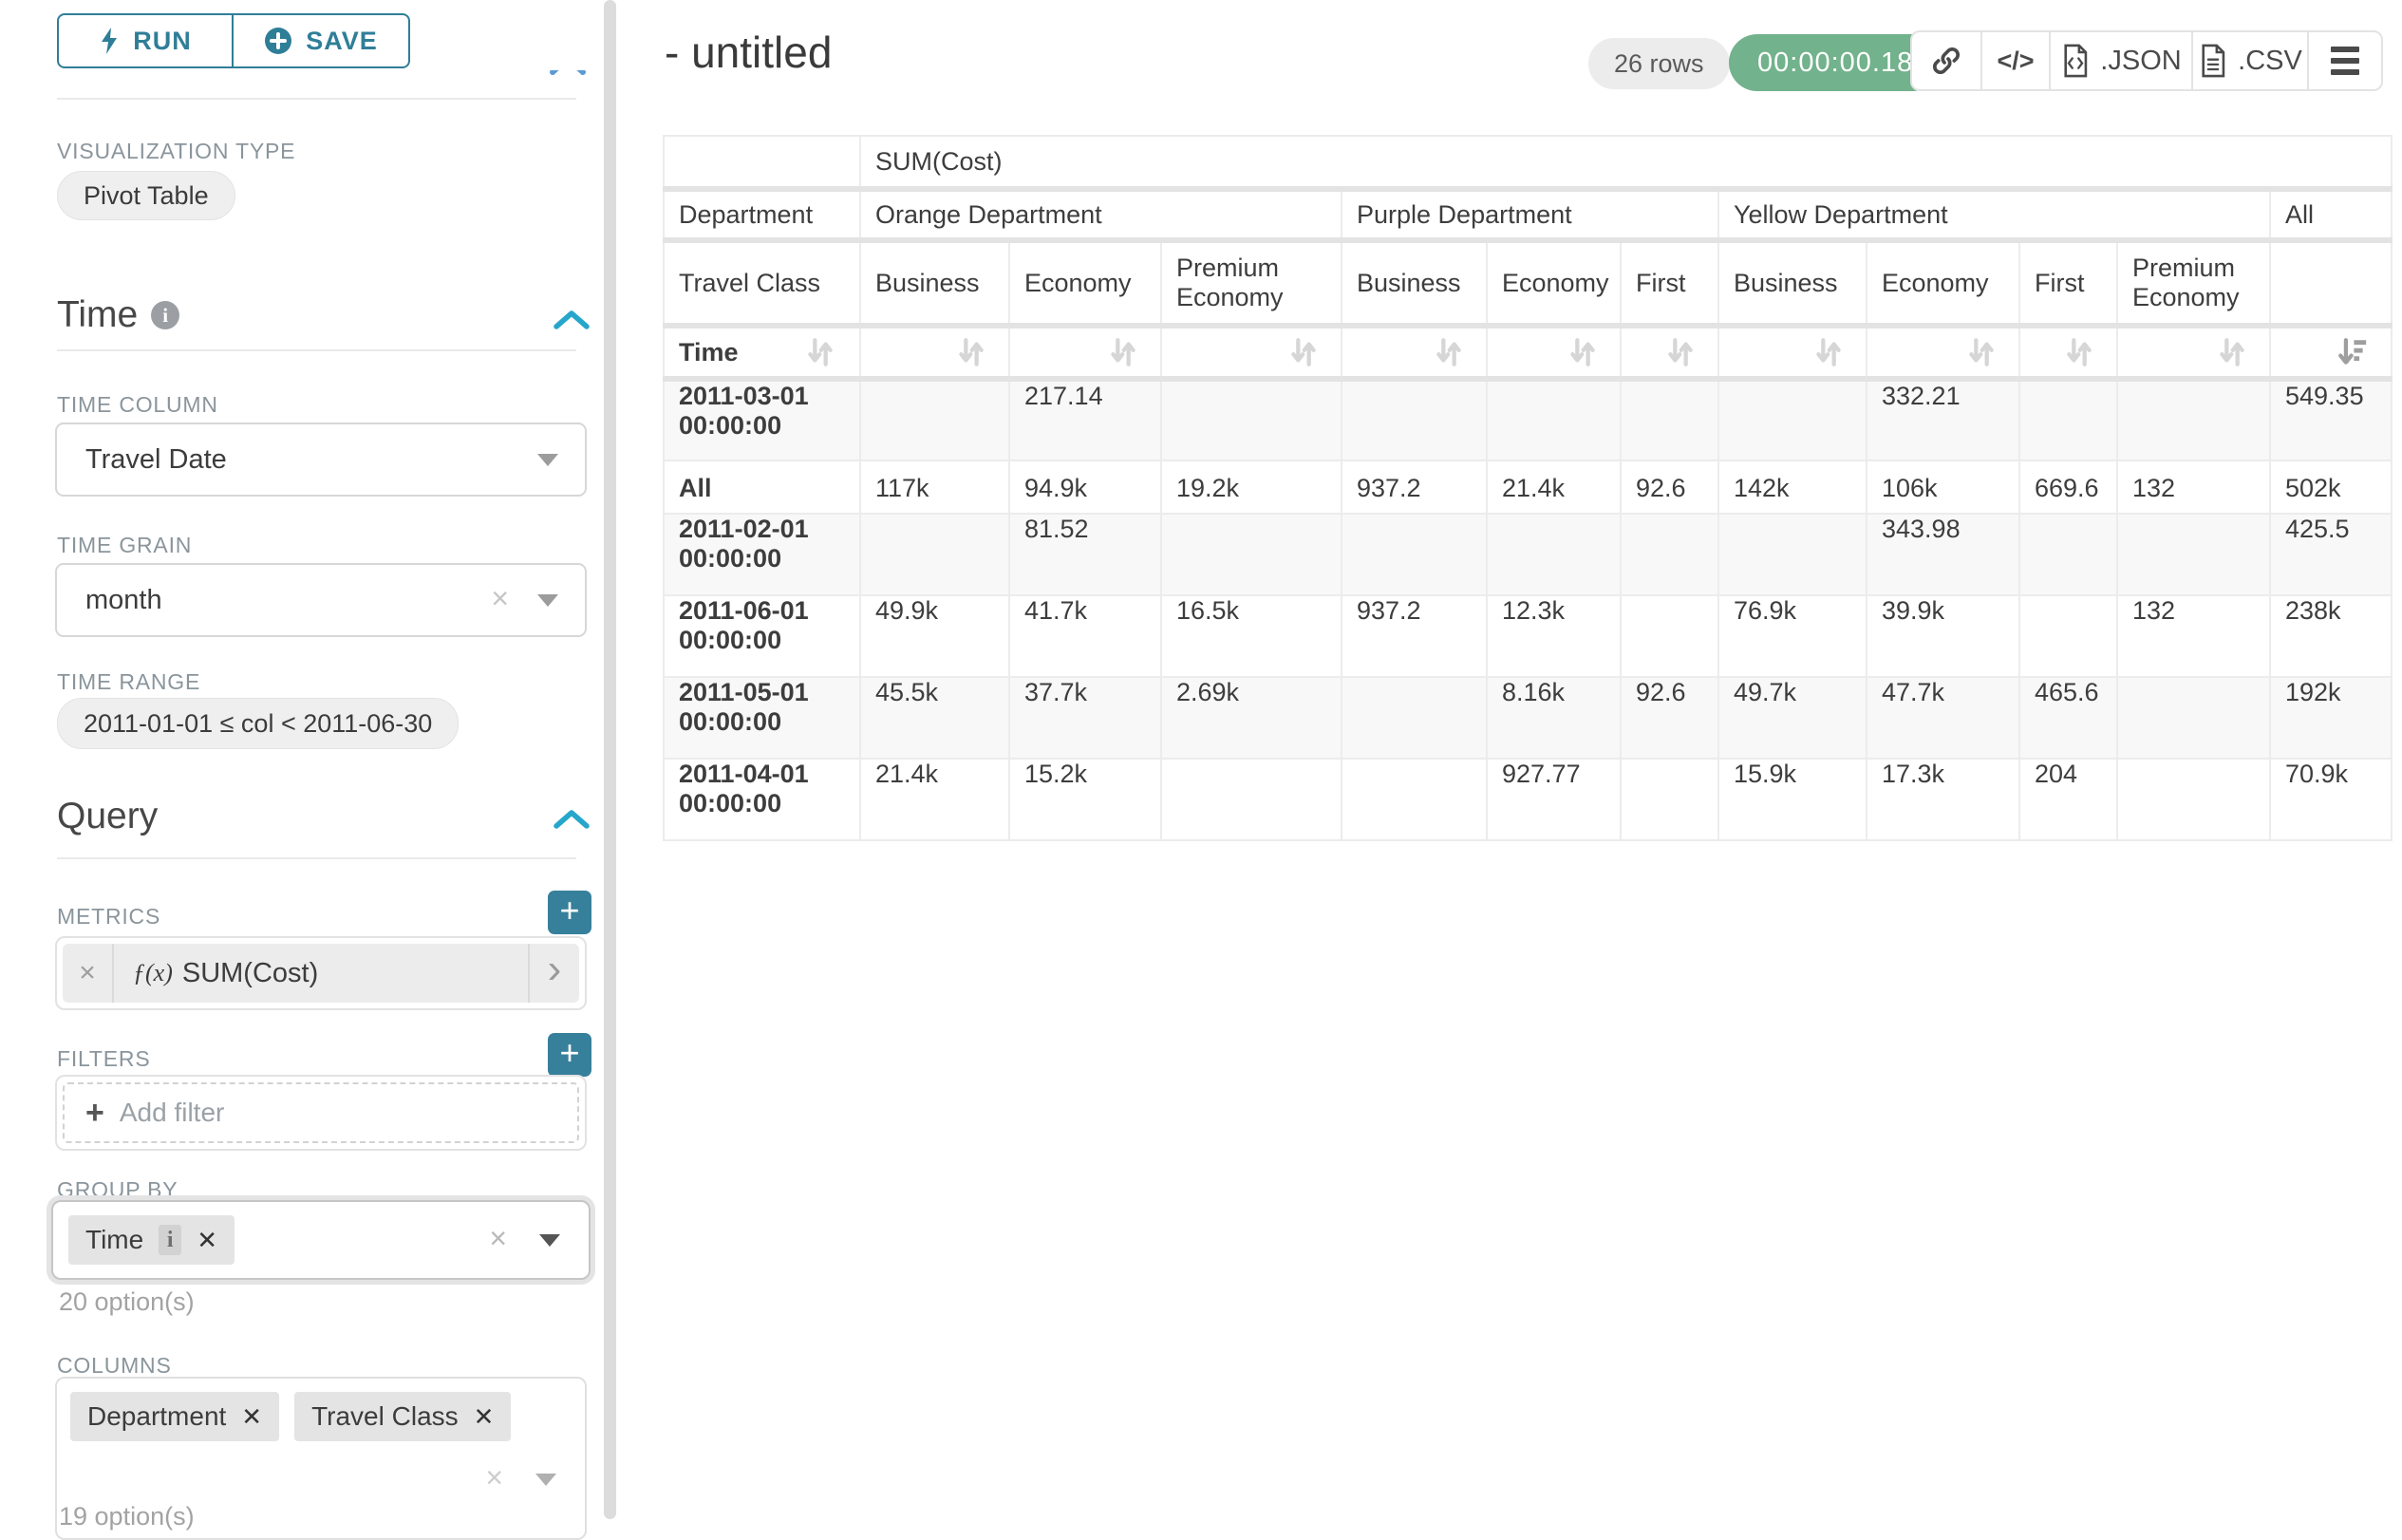 Image resolution: width=2402 pixels, height=1540 pixels. What do you see at coordinates (1943, 719) in the screenshot?
I see `cell: 47.7k` at bounding box center [1943, 719].